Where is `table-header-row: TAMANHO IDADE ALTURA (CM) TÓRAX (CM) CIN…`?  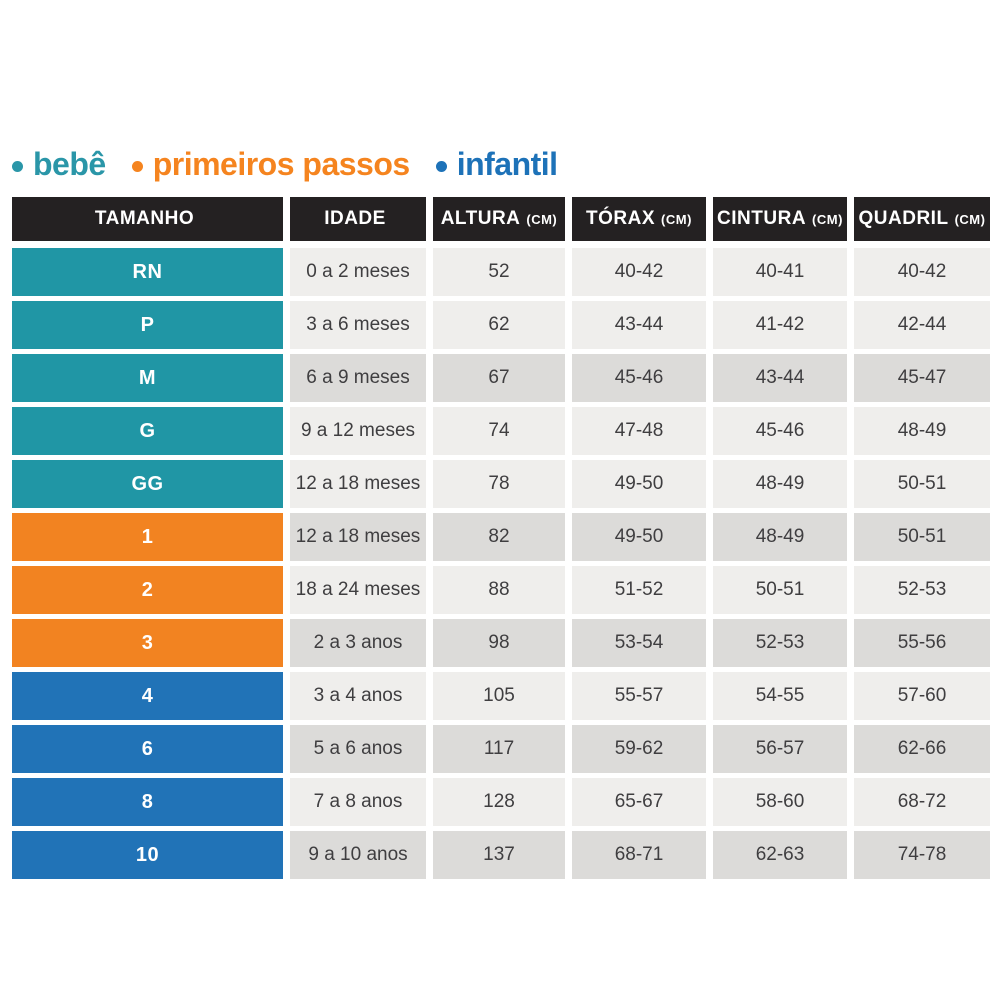
table-header-row: TAMANHO IDADE ALTURA (CM) TÓRAX (CM) CIN… is located at coordinates (501, 219).